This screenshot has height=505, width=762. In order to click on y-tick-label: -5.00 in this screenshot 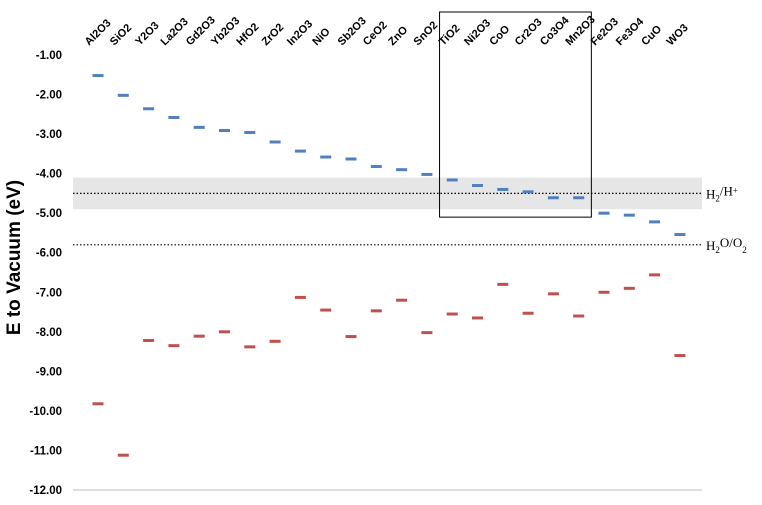, I will do `click(49, 214)`.